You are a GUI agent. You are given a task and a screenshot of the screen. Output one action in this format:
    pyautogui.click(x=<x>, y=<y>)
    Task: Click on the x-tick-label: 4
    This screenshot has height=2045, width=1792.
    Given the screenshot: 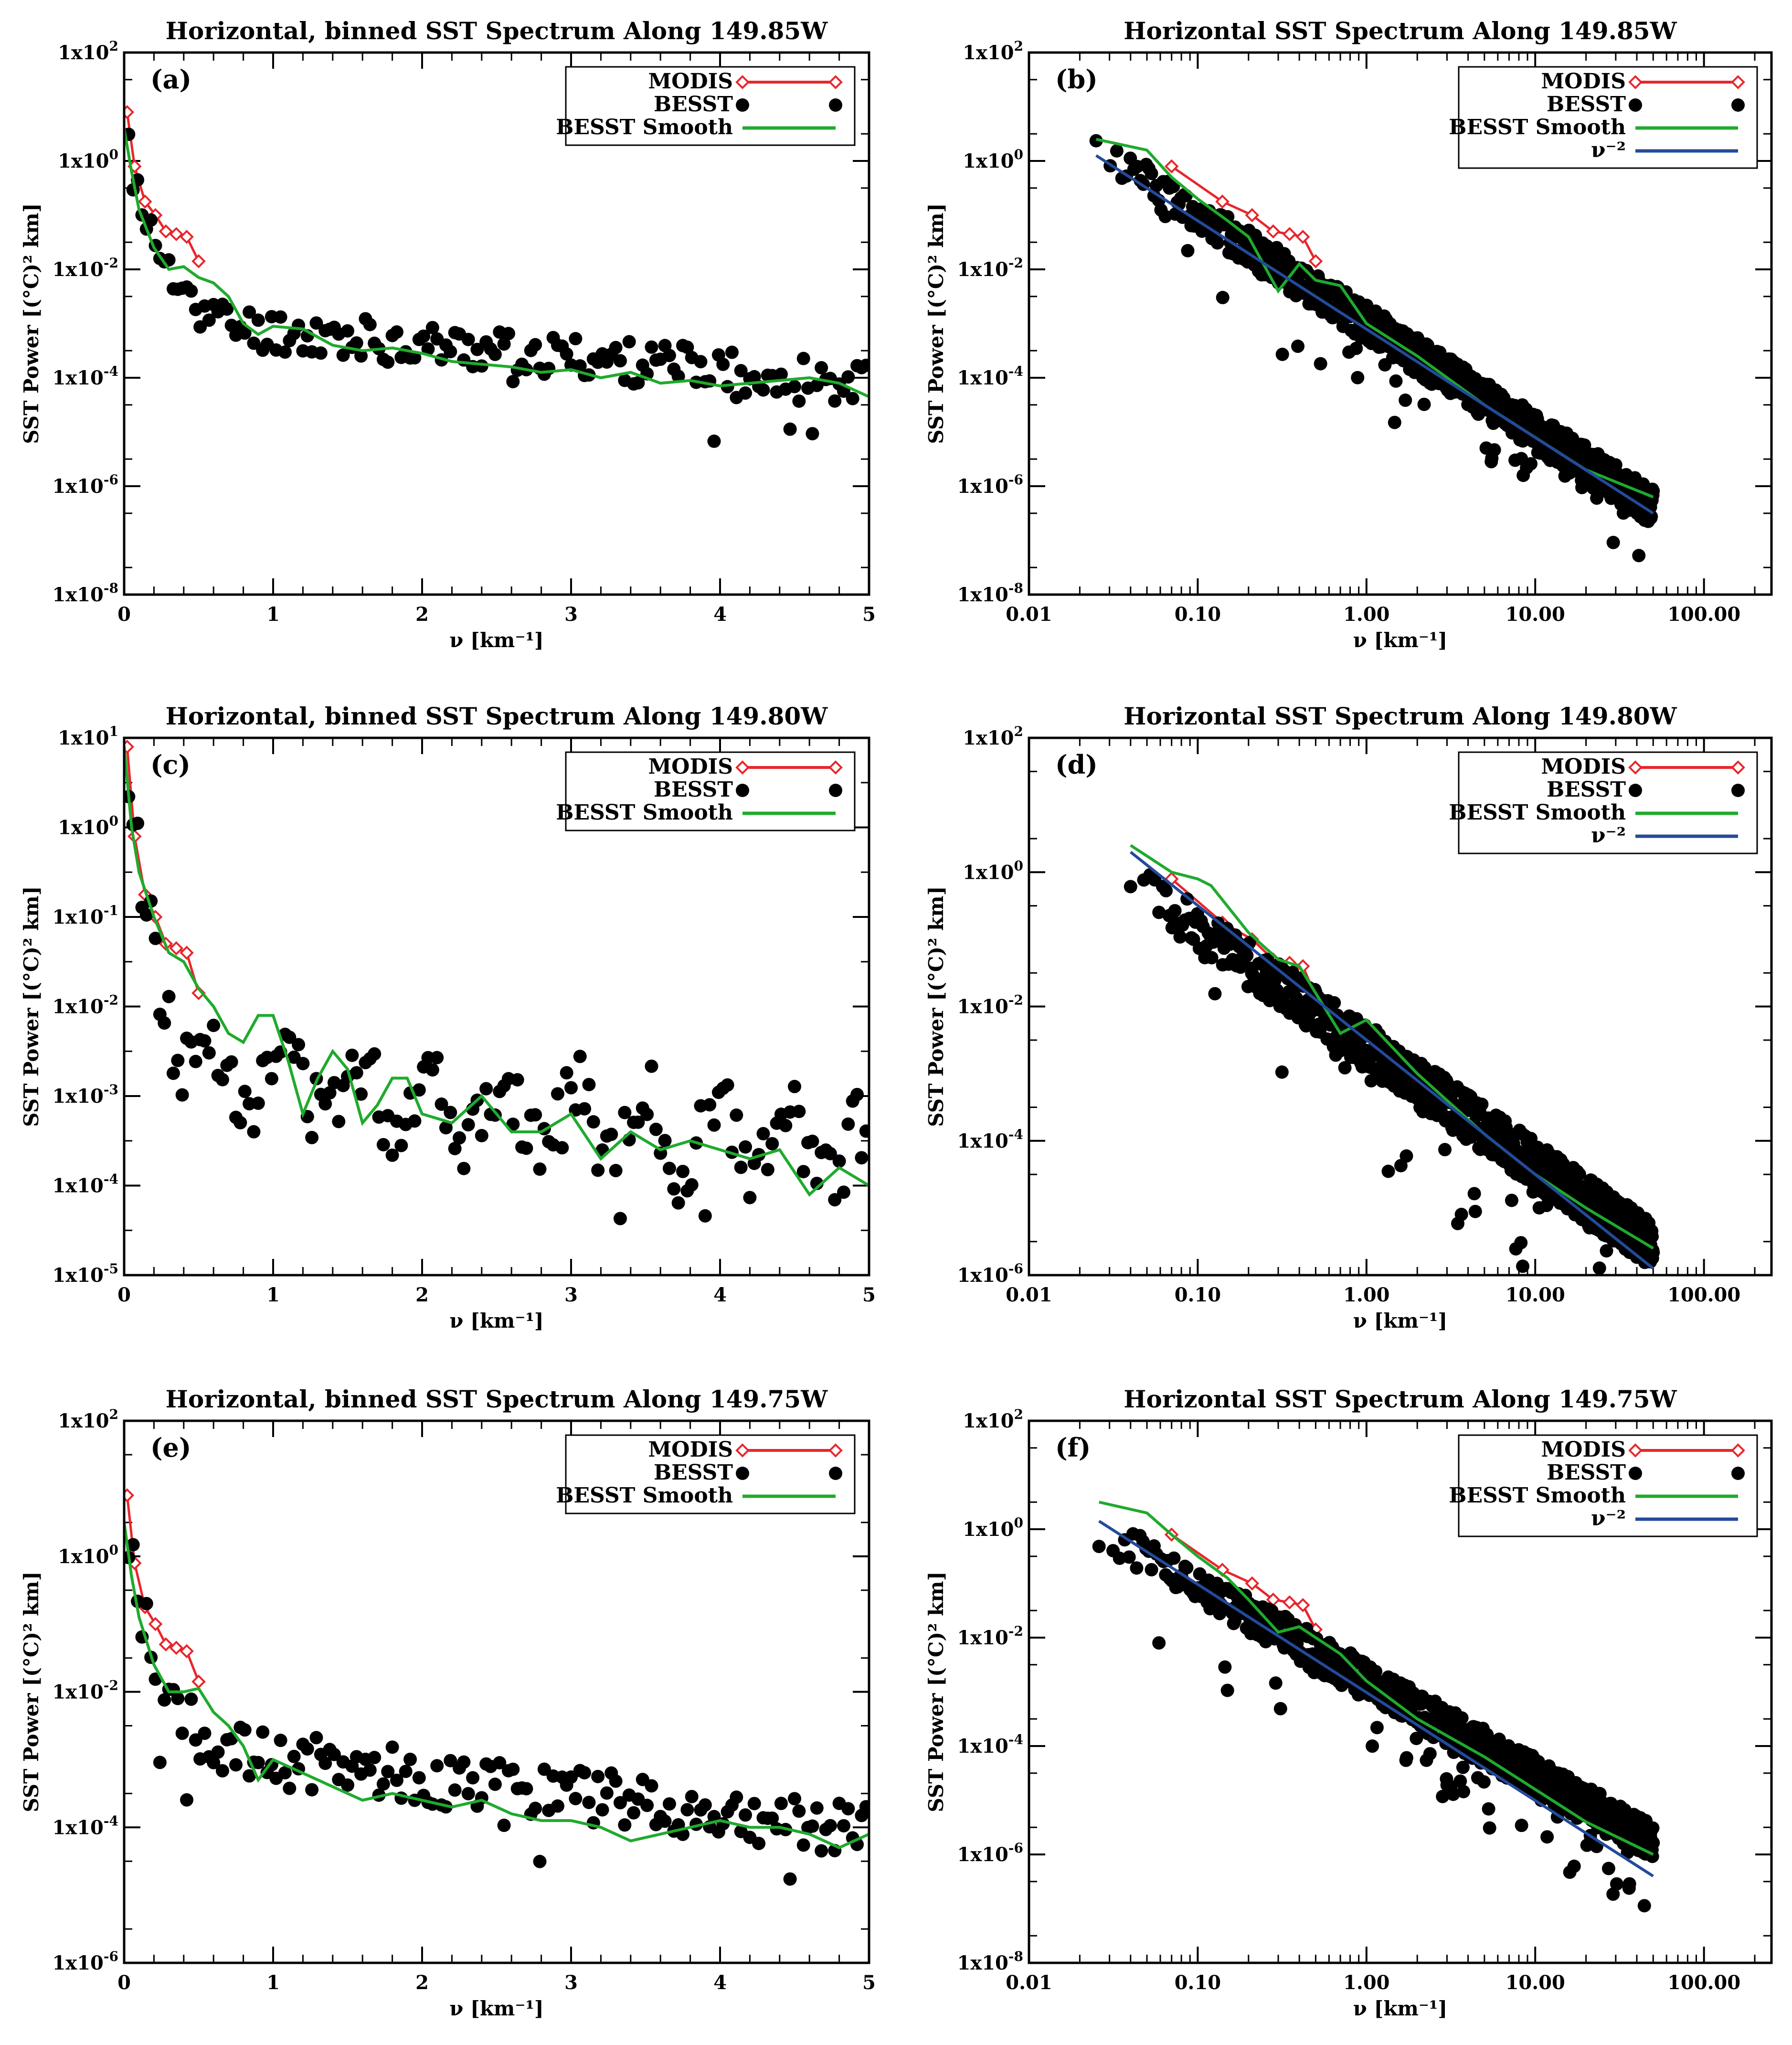 What is the action you would take?
    pyautogui.click(x=720, y=614)
    